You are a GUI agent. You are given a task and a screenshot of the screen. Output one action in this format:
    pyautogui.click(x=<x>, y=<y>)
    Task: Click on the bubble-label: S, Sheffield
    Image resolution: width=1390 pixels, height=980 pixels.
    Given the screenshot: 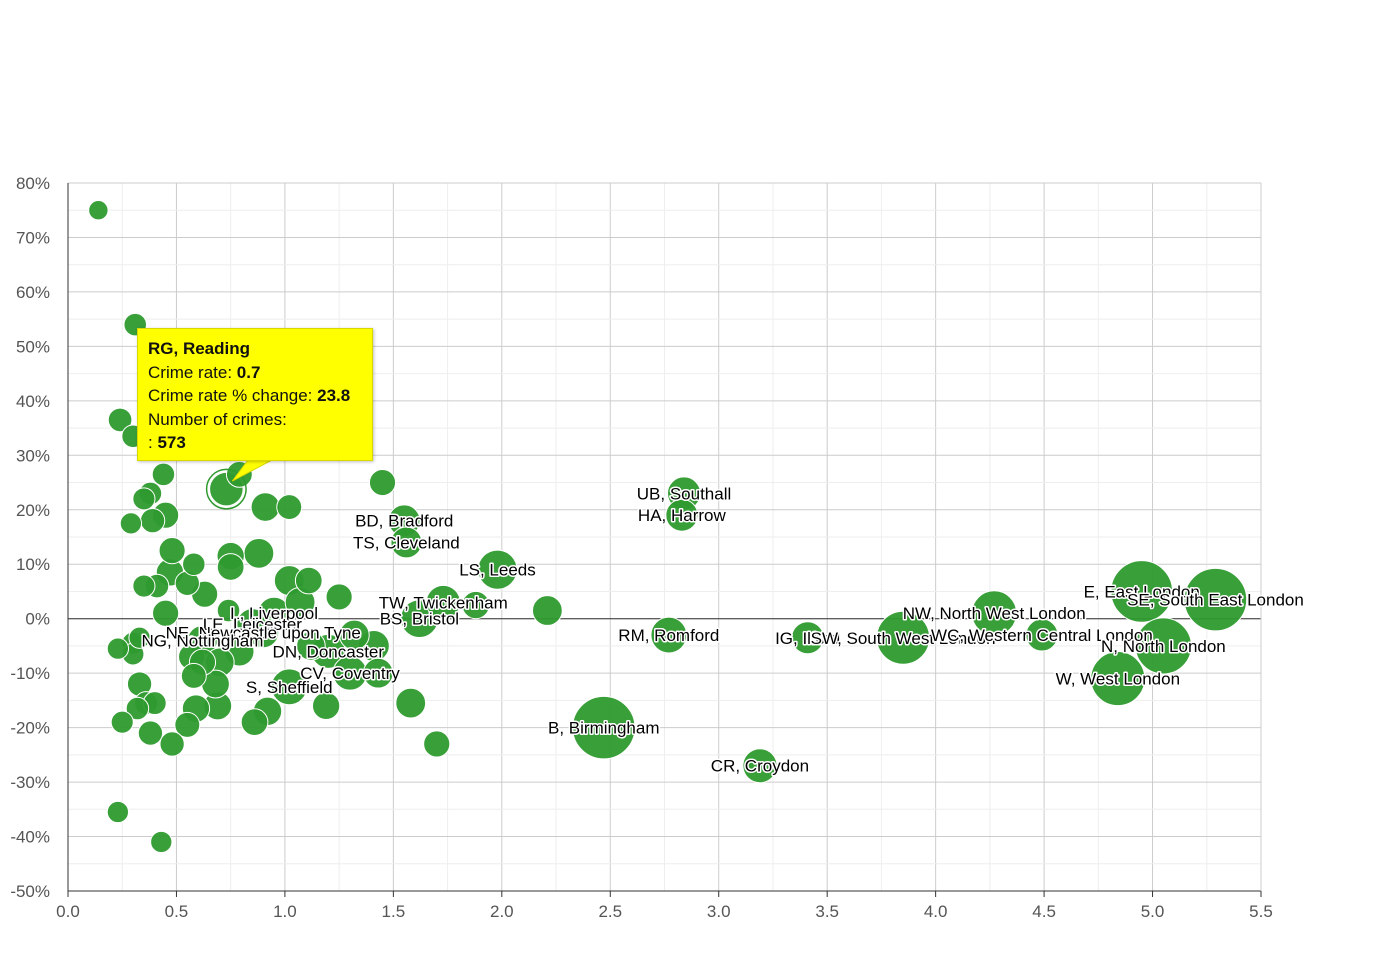 What is the action you would take?
    pyautogui.click(x=289, y=687)
    